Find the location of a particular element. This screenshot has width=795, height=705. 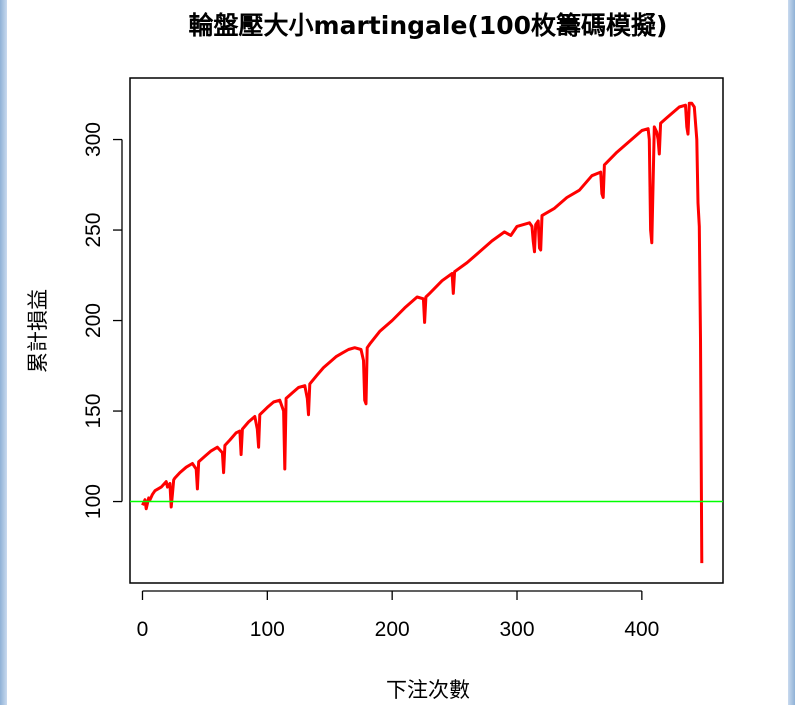

x-tick-label: 0 is located at coordinates (143, 629).